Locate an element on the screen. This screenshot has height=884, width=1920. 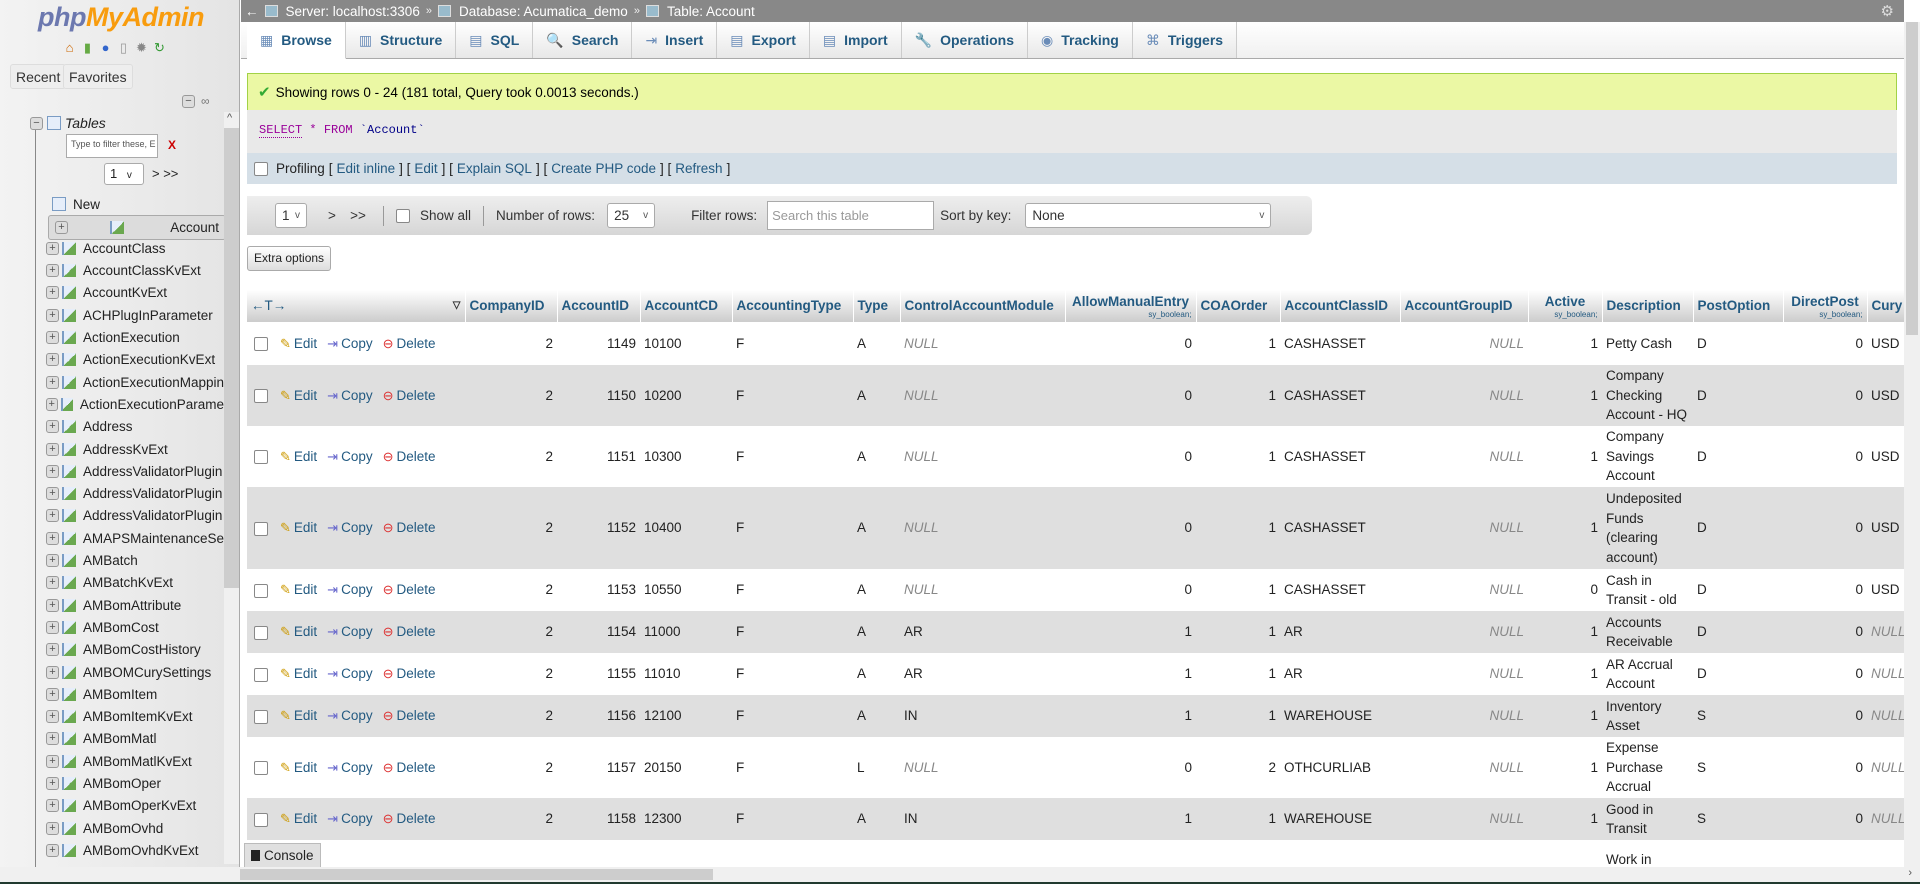
sidebar-item-table: + AMBomMatlKvExt is located at coordinates (135, 761).